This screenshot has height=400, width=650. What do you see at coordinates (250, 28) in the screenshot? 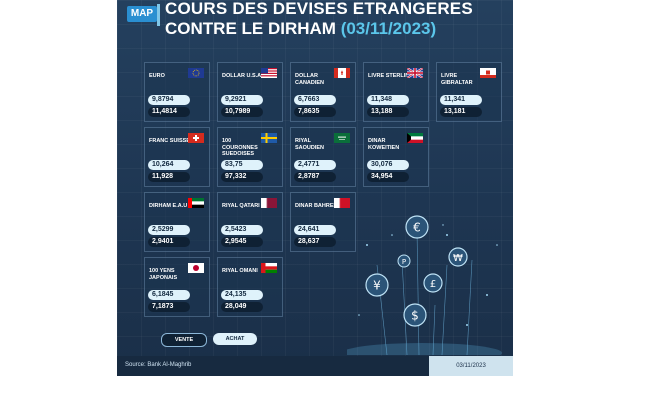
I see `subtitle-text: CONTRE LE DIRHAM` at bounding box center [250, 28].